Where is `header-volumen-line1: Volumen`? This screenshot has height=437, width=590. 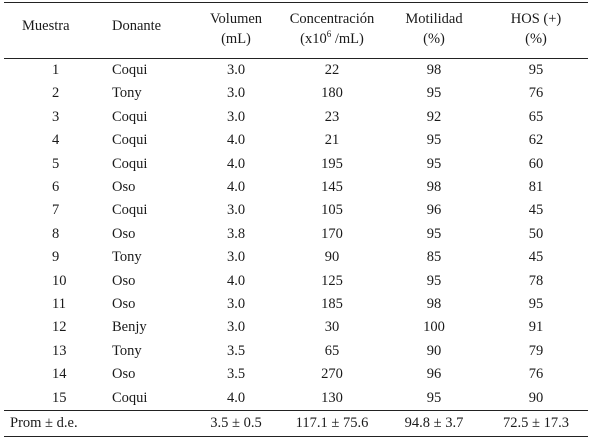 header-volumen-line1: Volumen is located at coordinates (236, 19).